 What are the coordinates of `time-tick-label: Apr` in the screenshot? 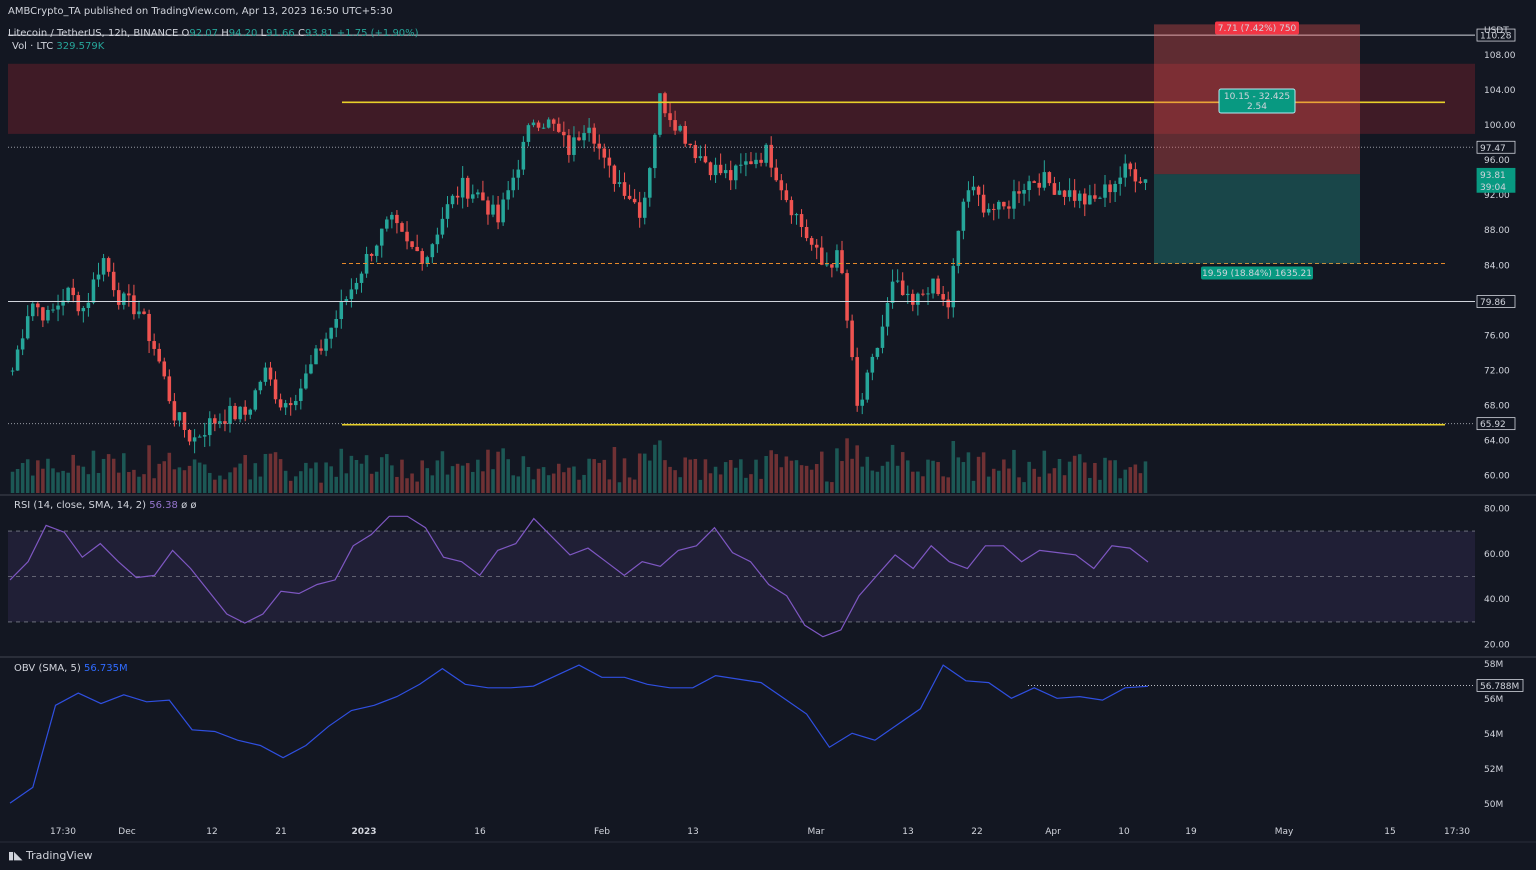 It's located at (1053, 832).